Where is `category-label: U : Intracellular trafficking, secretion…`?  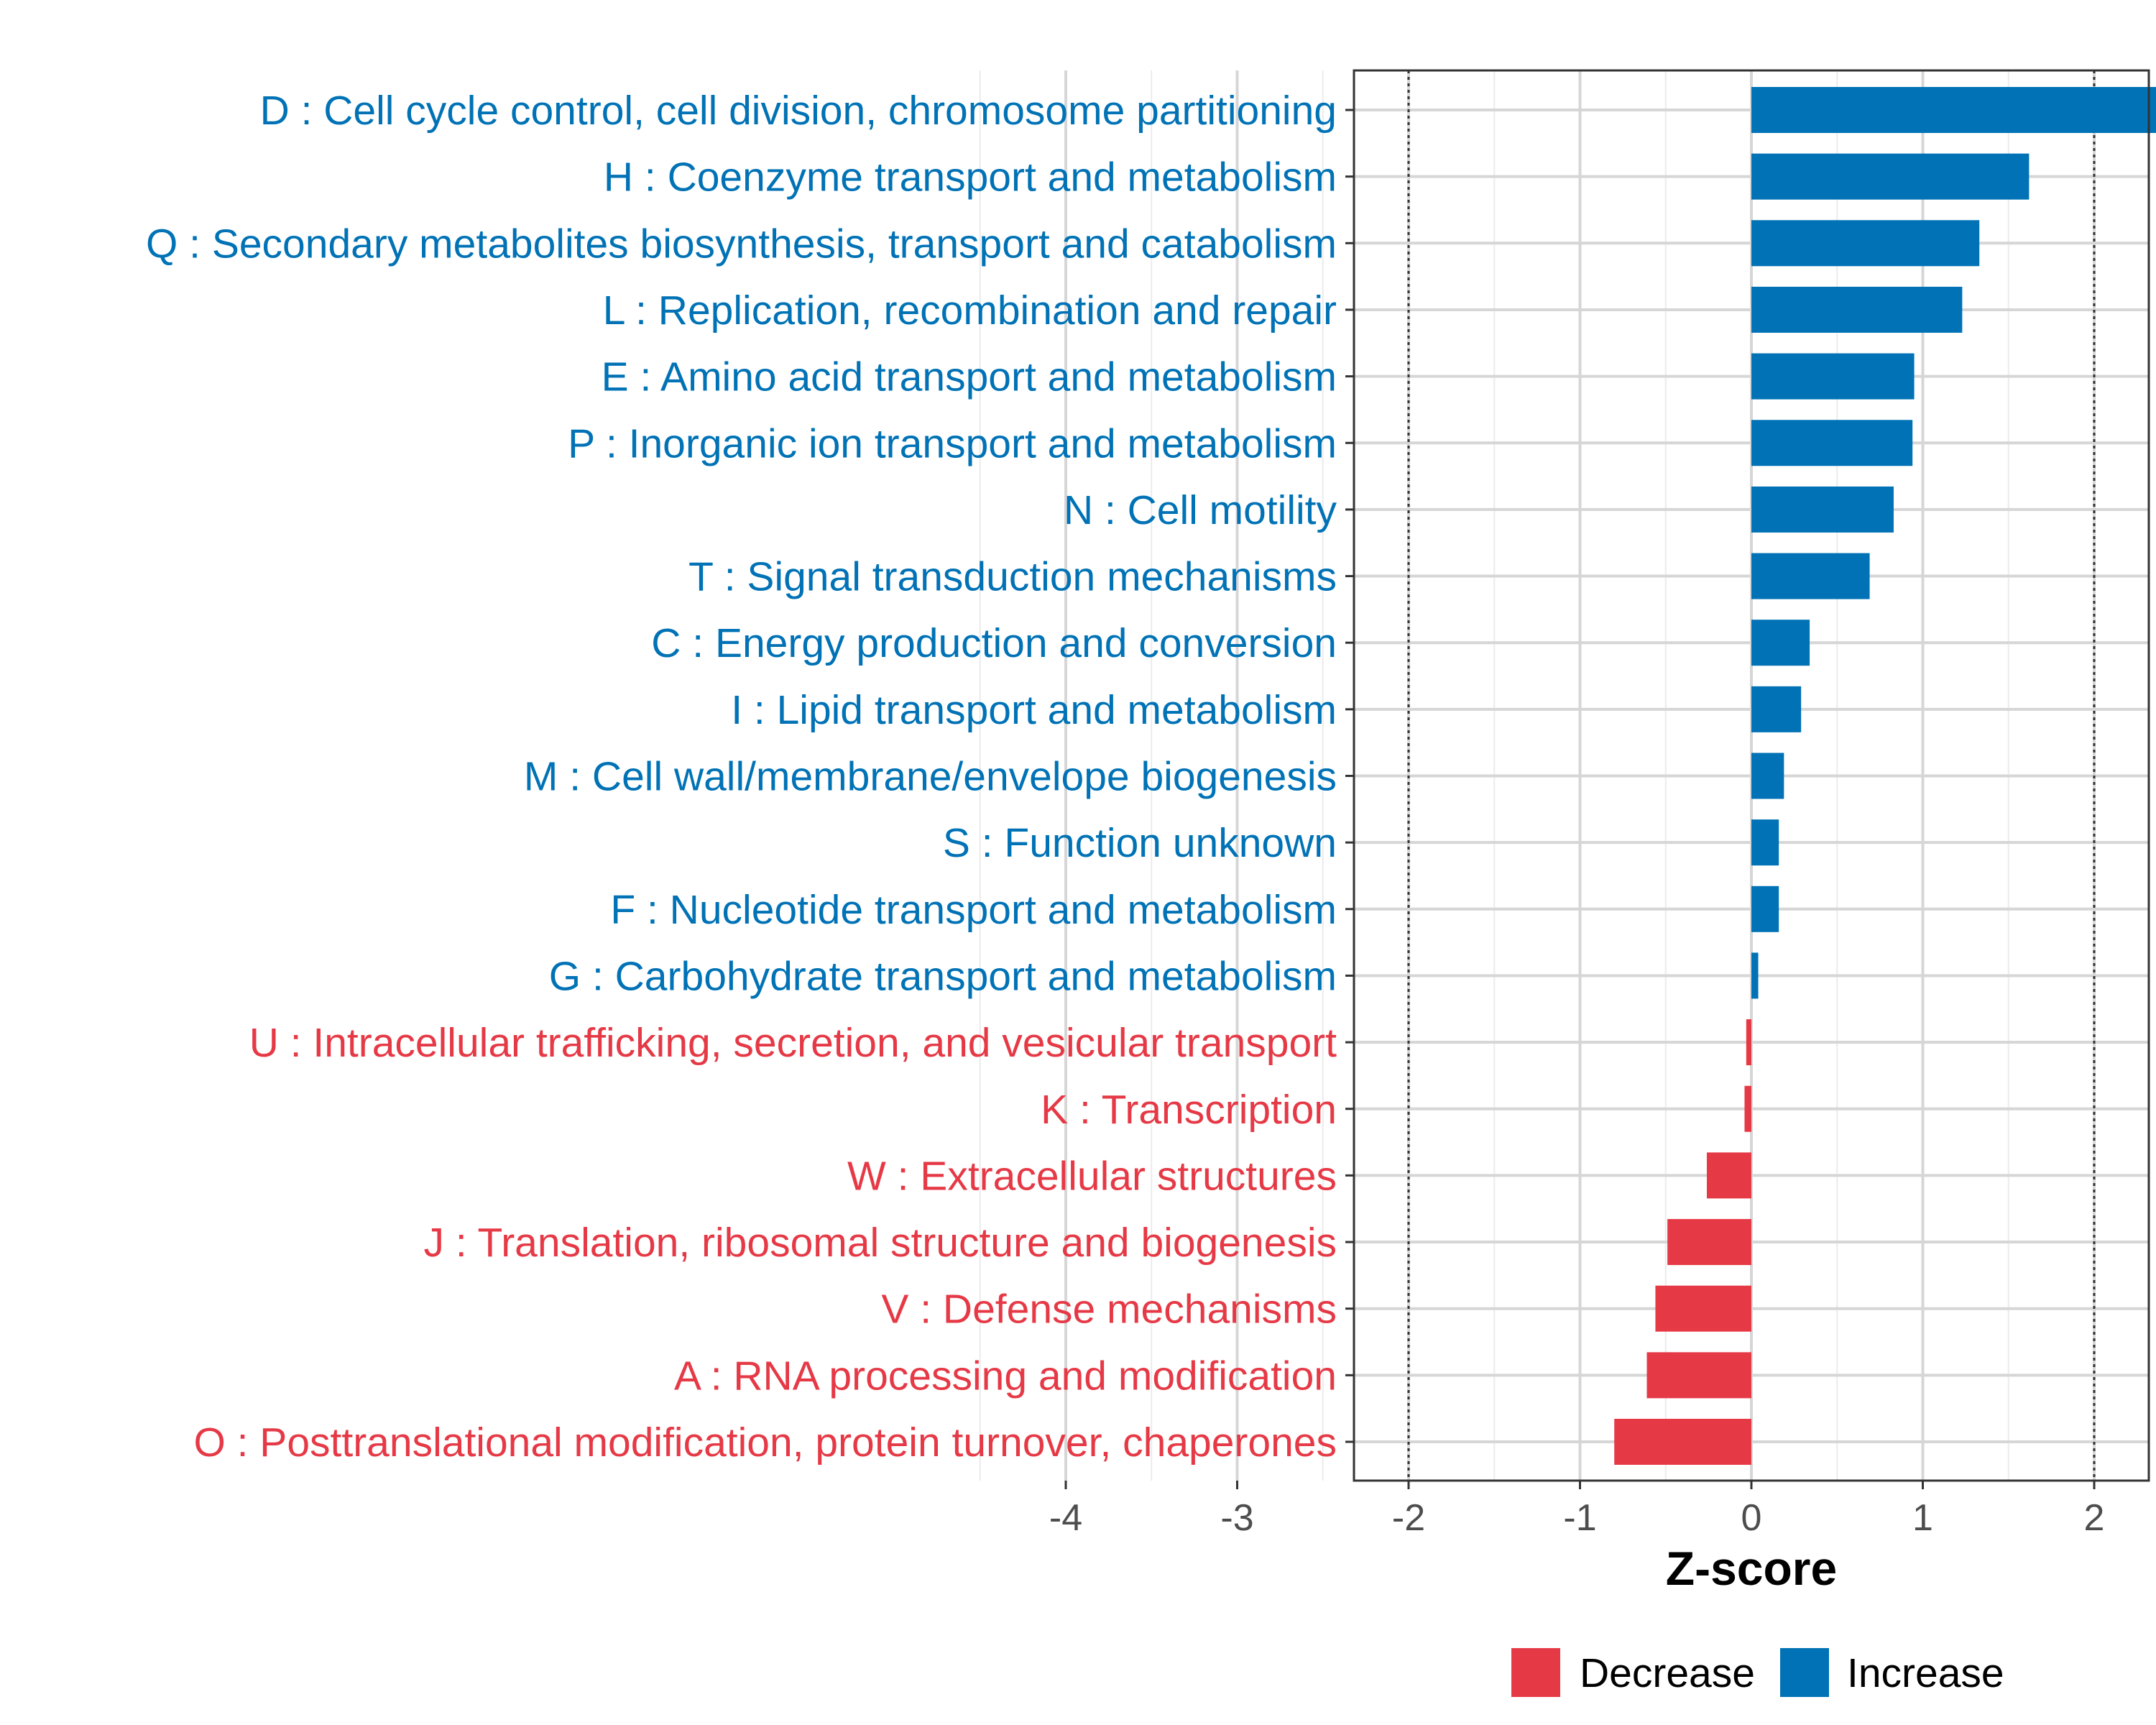
category-label: U : Intracellular trafficking, secretion… is located at coordinates (793, 1043).